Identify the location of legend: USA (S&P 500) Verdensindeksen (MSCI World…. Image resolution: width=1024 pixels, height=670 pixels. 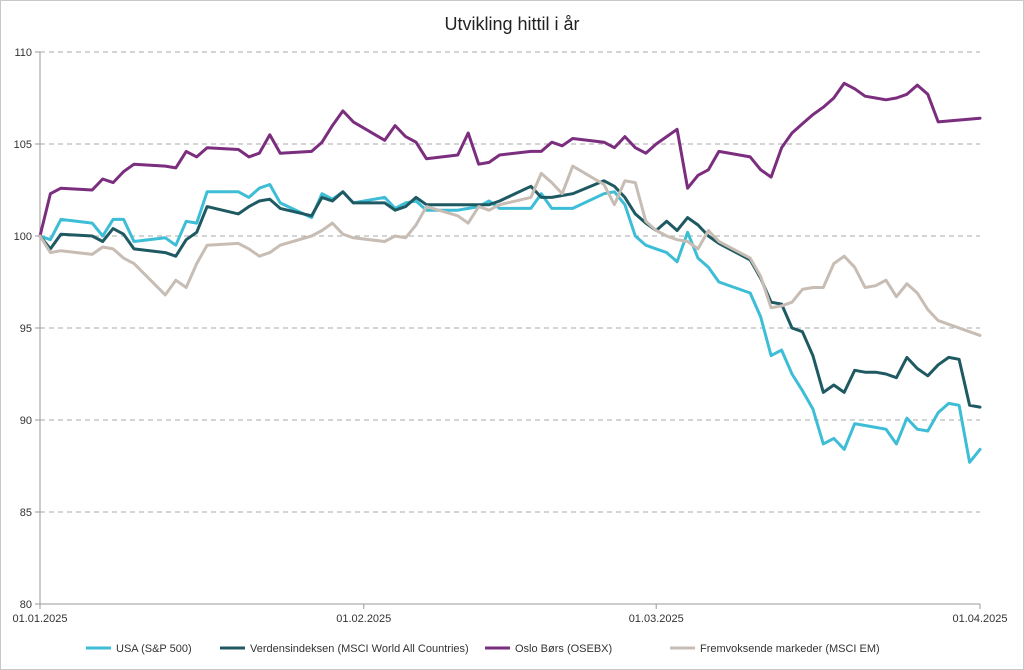
(483, 649).